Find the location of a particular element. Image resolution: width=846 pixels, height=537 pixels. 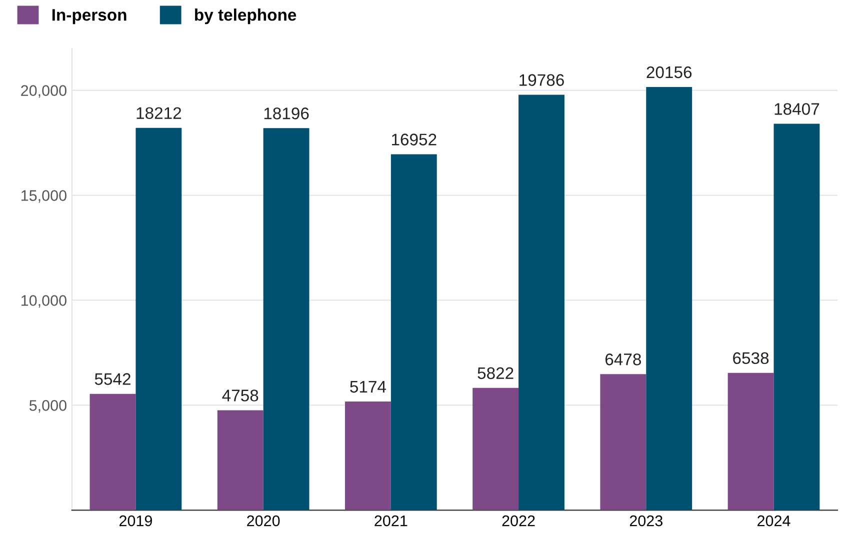

legend-label: by telephone is located at coordinates (245, 16).